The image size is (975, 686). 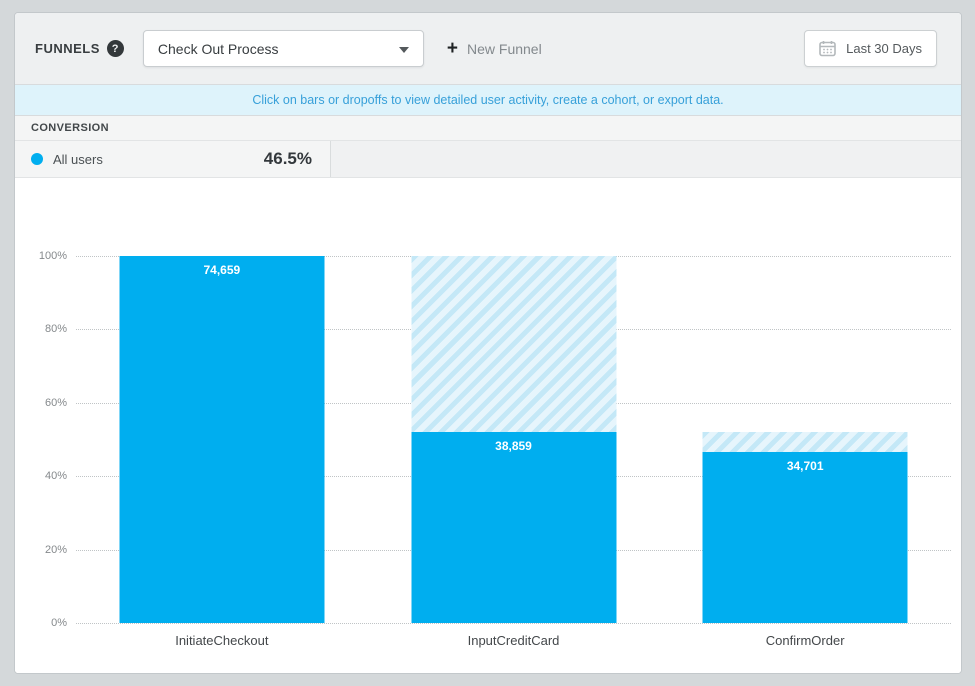 What do you see at coordinates (884, 48) in the screenshot?
I see `date-range-label: Last 30 Days` at bounding box center [884, 48].